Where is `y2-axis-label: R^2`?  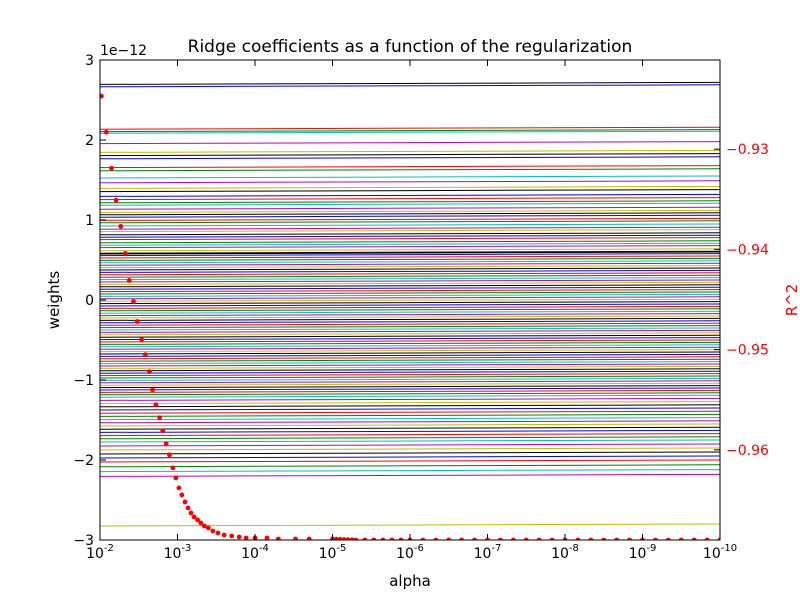 y2-axis-label: R^2 is located at coordinates (791, 300).